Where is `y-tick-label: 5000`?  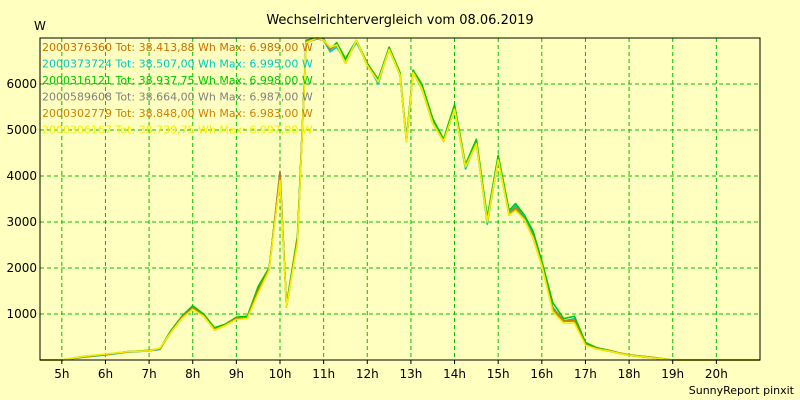
y-tick-label: 5000 is located at coordinates (21, 130).